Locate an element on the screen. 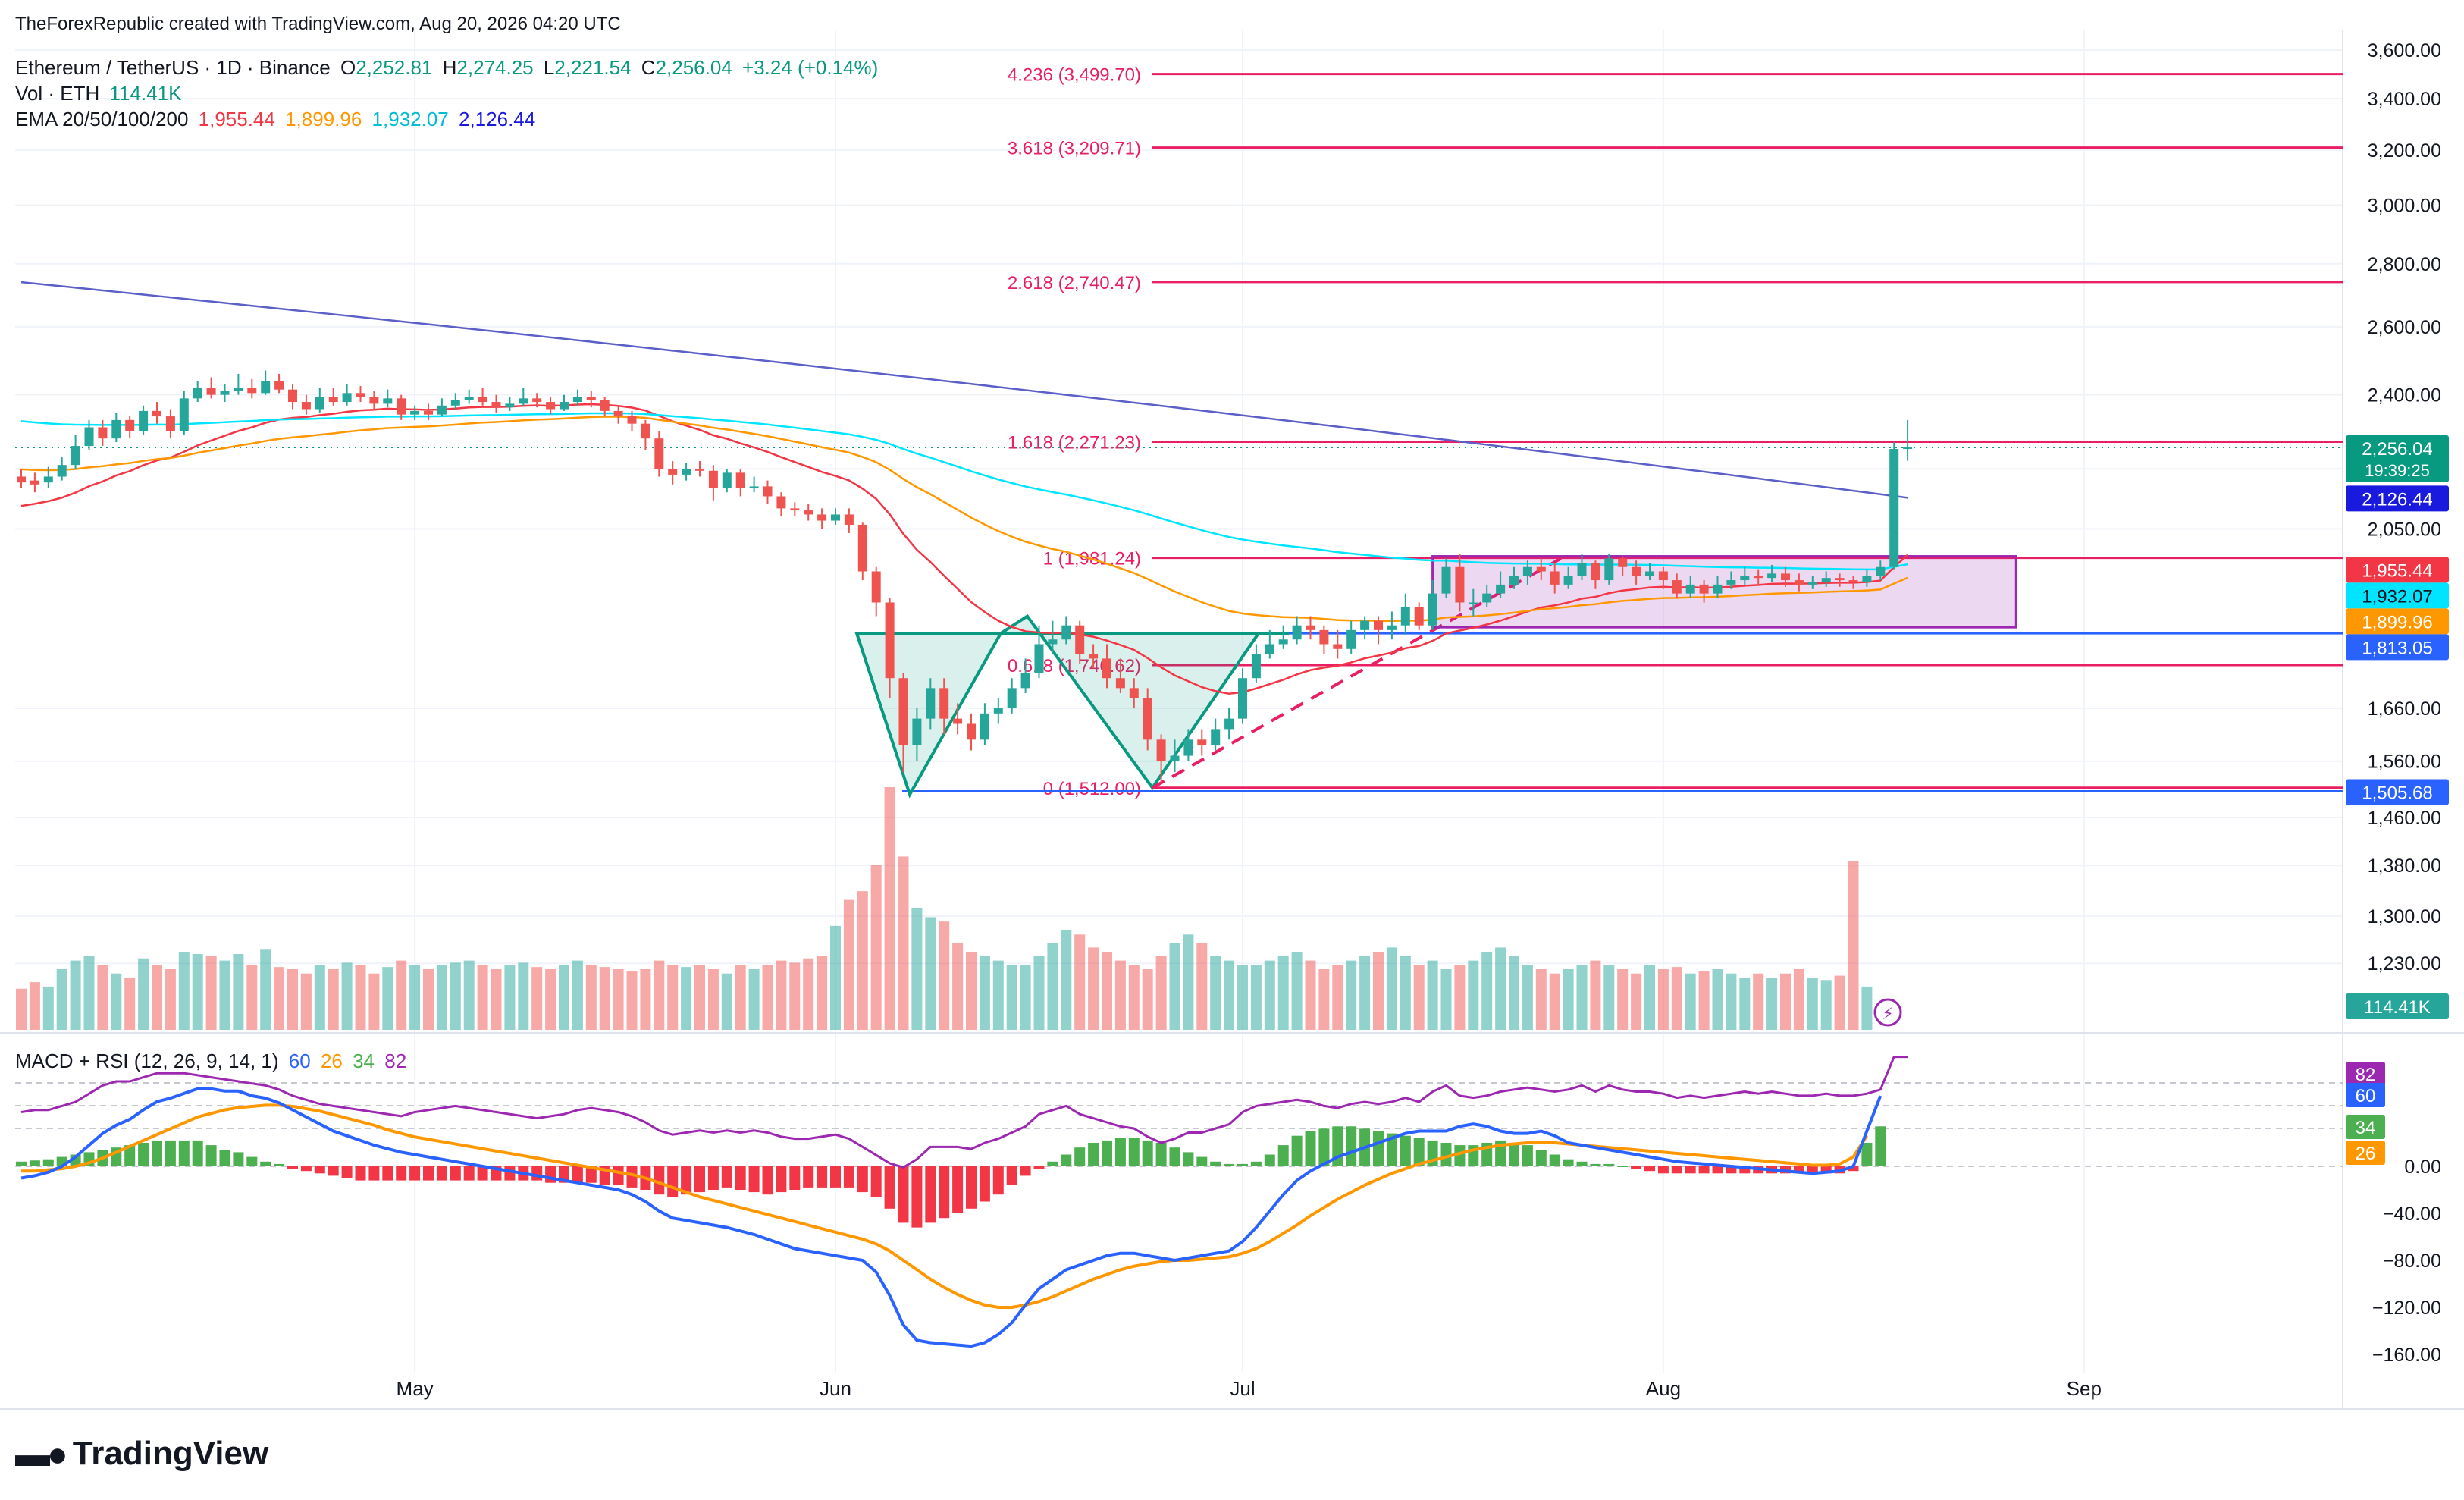  tradingview-logo: ▬● TradingView is located at coordinates (142, 1453).